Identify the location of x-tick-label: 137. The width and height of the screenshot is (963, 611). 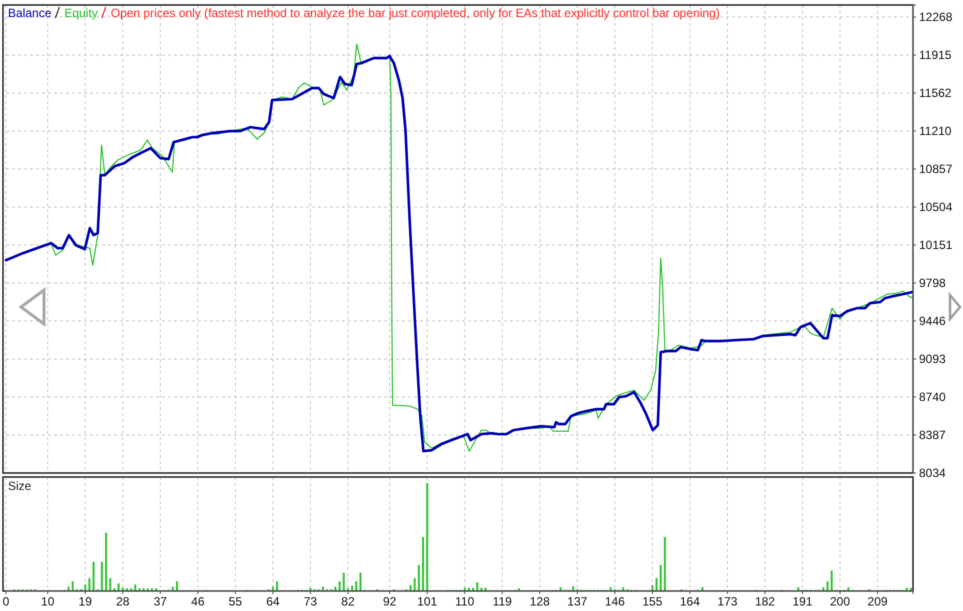
(577, 601).